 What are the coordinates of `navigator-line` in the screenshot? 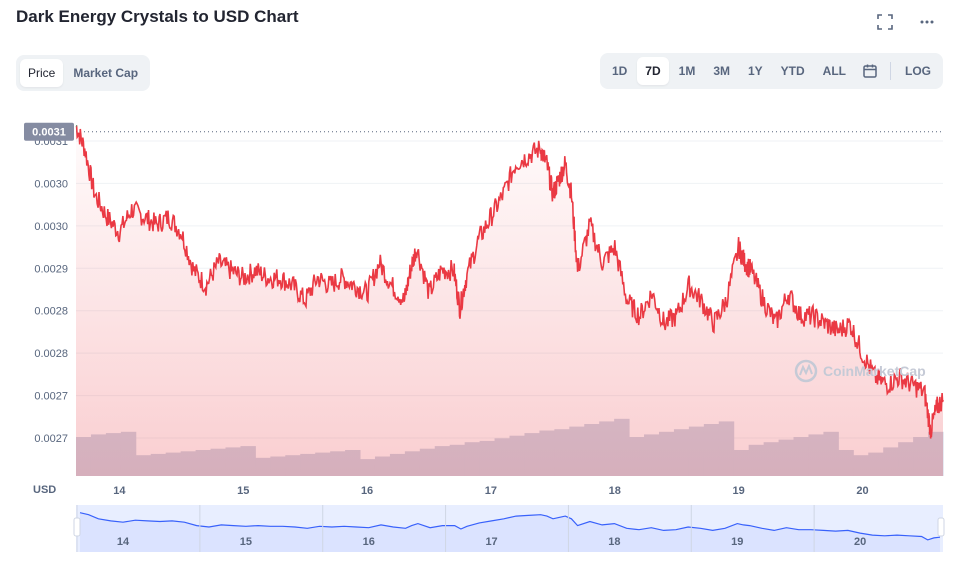 It's located at (510, 526).